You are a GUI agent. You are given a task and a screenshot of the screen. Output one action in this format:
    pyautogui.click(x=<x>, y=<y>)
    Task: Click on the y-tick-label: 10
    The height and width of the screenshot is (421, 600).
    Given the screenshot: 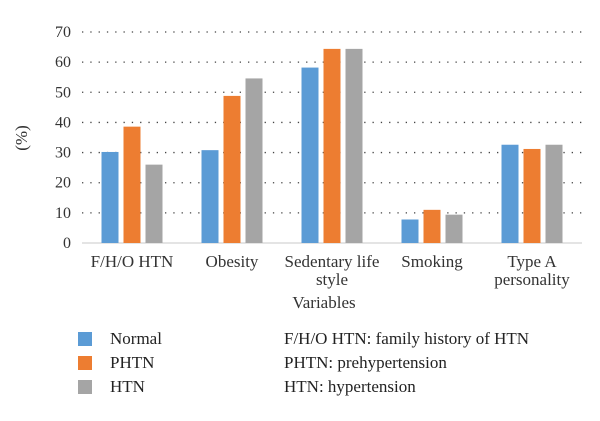 What is the action you would take?
    pyautogui.click(x=63, y=213)
    